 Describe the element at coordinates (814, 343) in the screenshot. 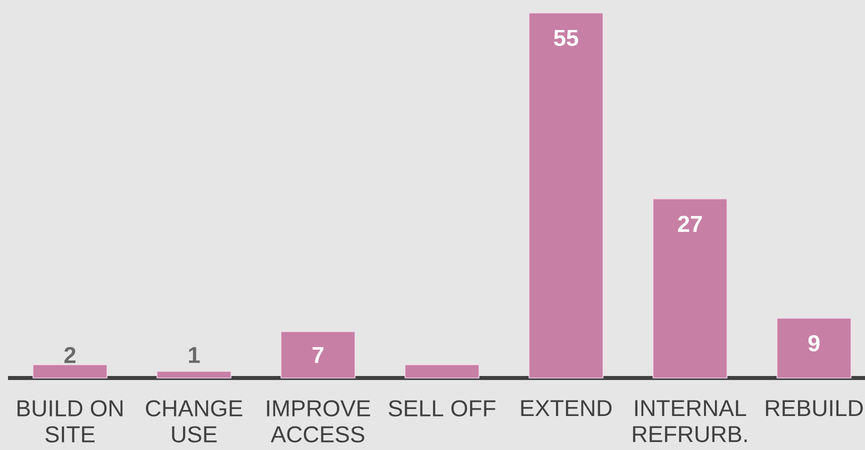

I see `data-label: 9` at that location.